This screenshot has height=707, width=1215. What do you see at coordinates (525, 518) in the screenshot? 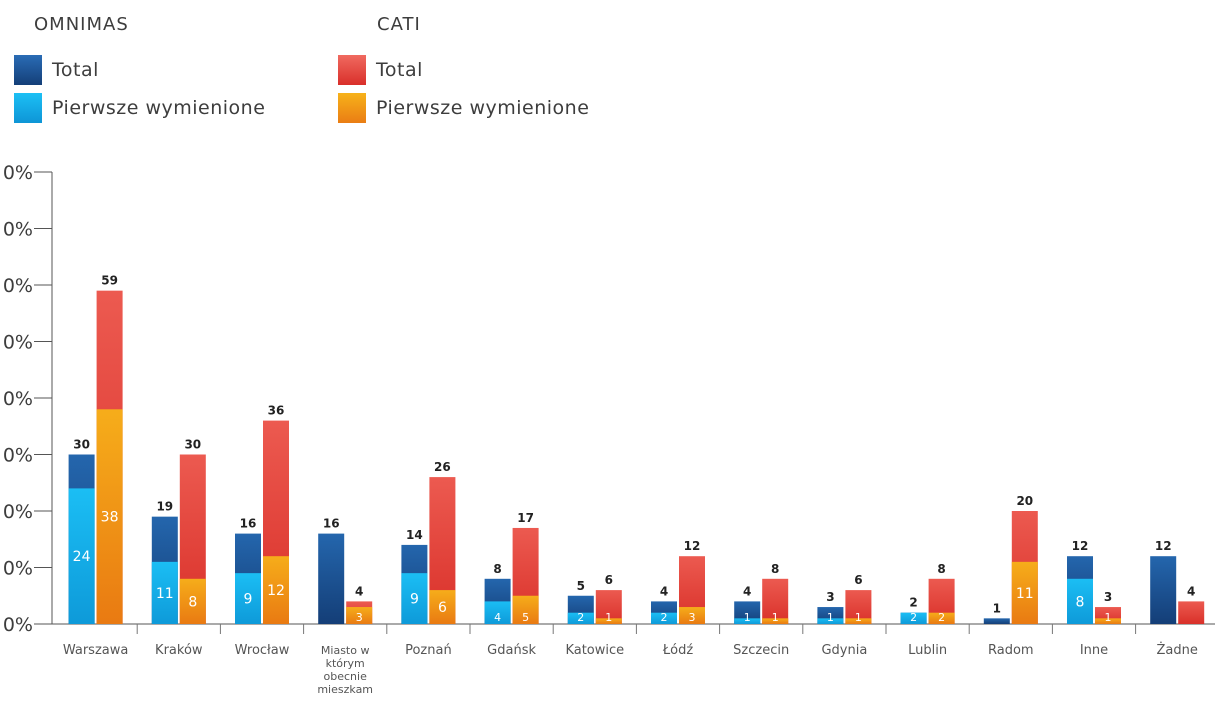
I see `data-label-cati-total: 17` at bounding box center [525, 518].